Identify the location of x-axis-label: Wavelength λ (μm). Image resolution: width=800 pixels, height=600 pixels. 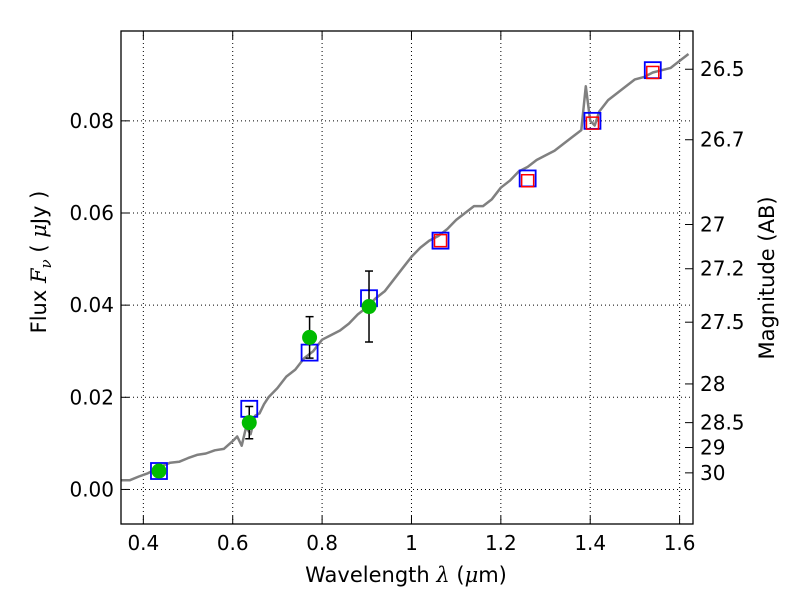
(406, 575).